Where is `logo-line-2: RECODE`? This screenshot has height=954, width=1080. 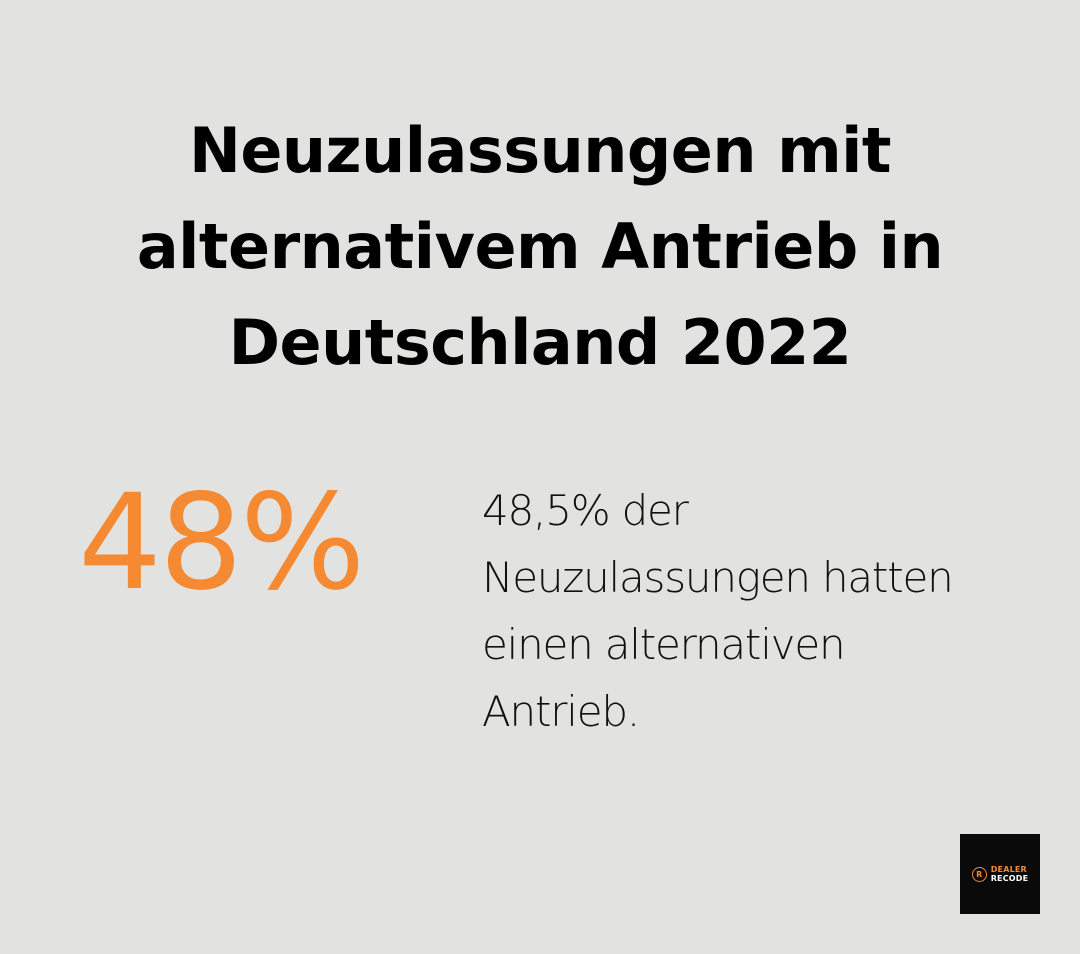
logo-line-2: RECODE is located at coordinates (1009, 878).